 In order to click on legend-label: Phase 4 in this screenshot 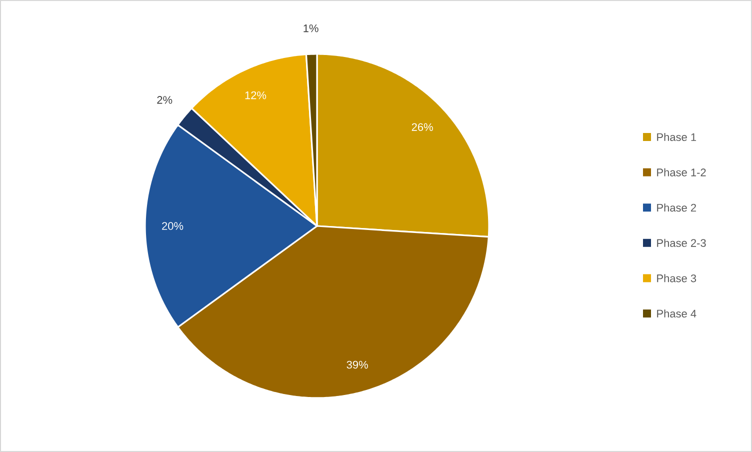, I will do `click(676, 313)`.